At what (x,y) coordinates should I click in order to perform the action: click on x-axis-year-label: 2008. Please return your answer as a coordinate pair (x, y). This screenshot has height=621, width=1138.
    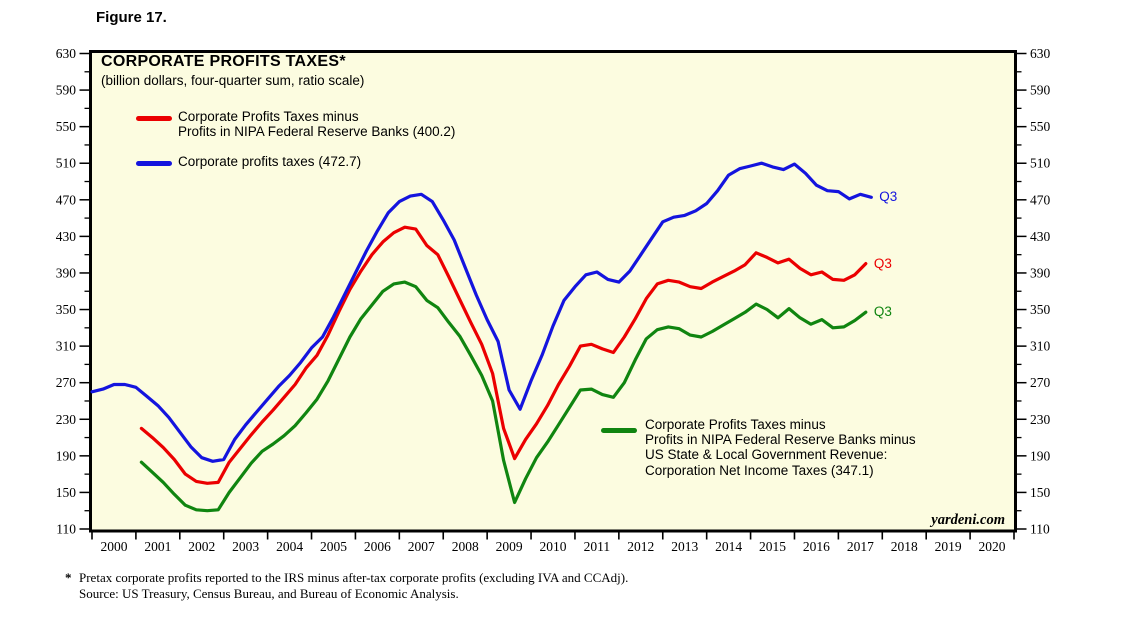
    Looking at the image, I should click on (465, 546).